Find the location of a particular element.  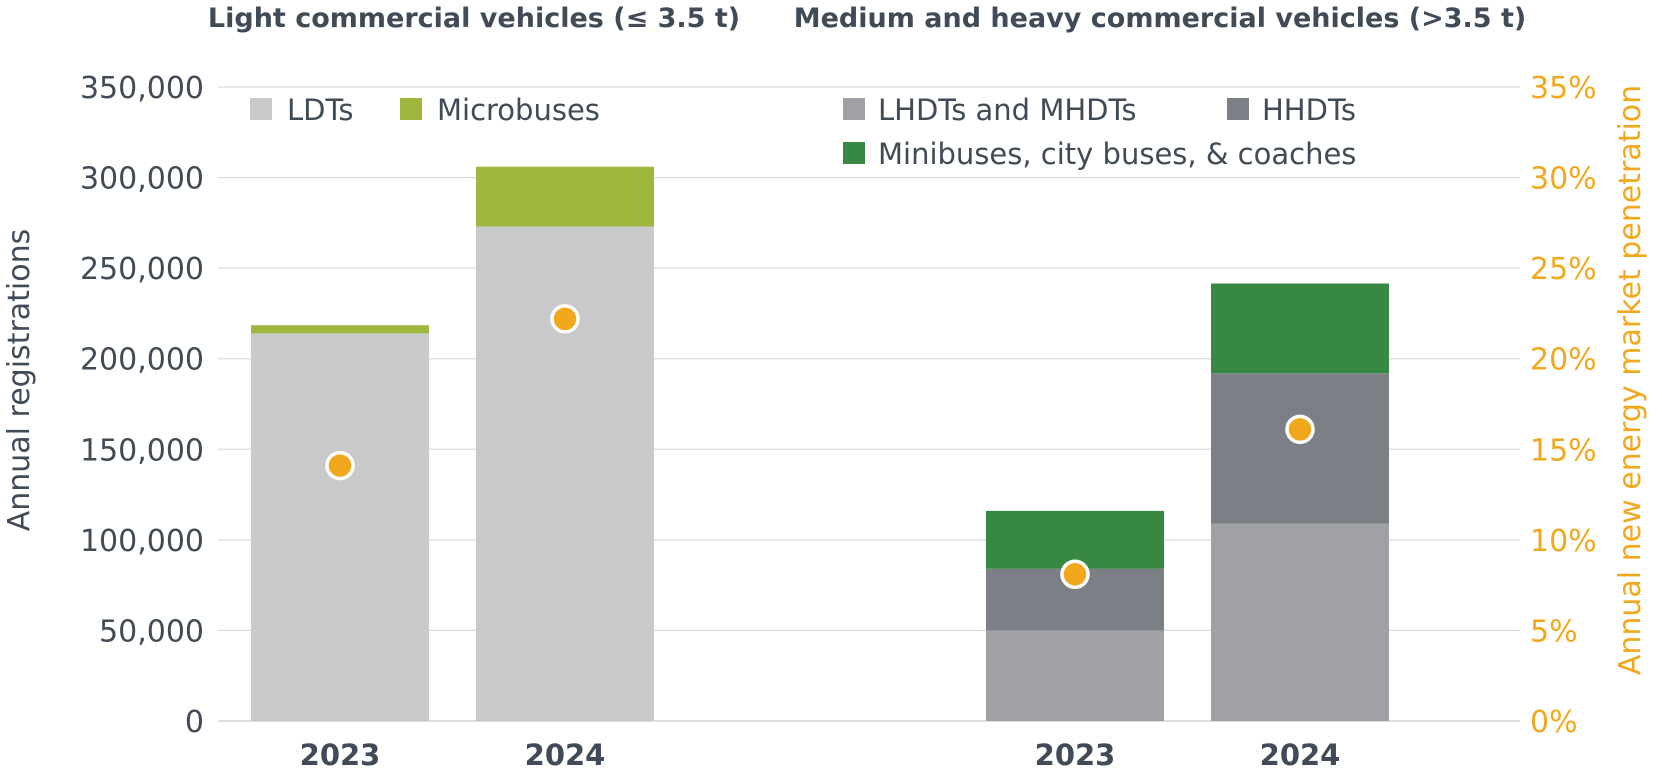

legend-swatch-buses is located at coordinates (854, 153).